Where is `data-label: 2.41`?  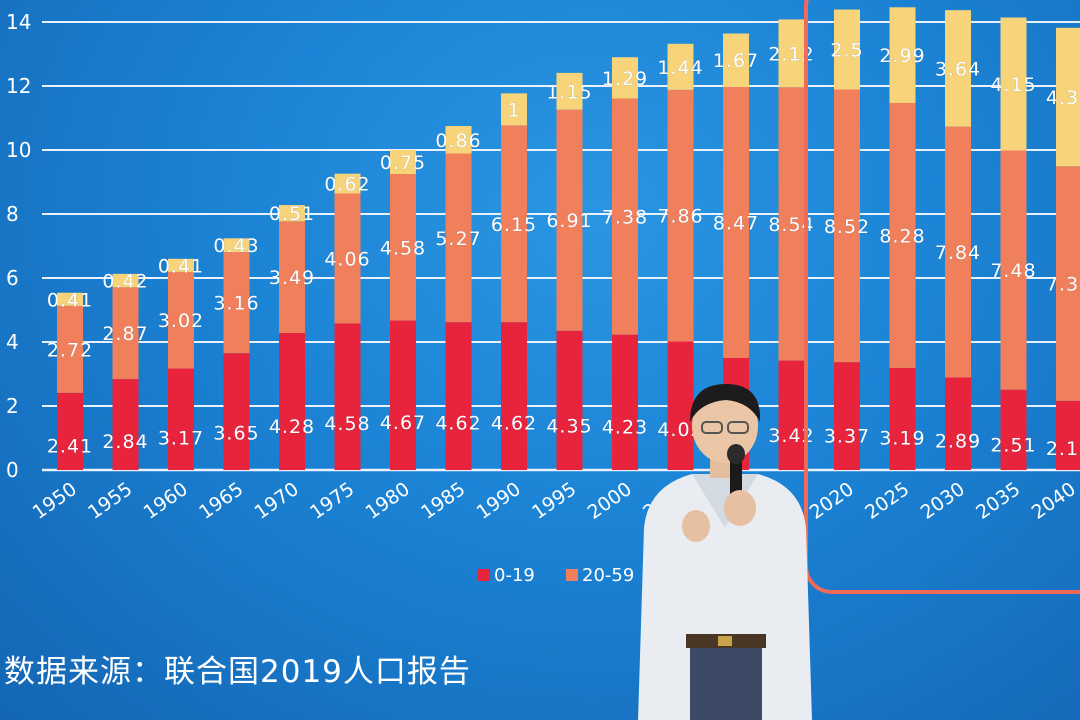 data-label: 2.41 is located at coordinates (70, 446).